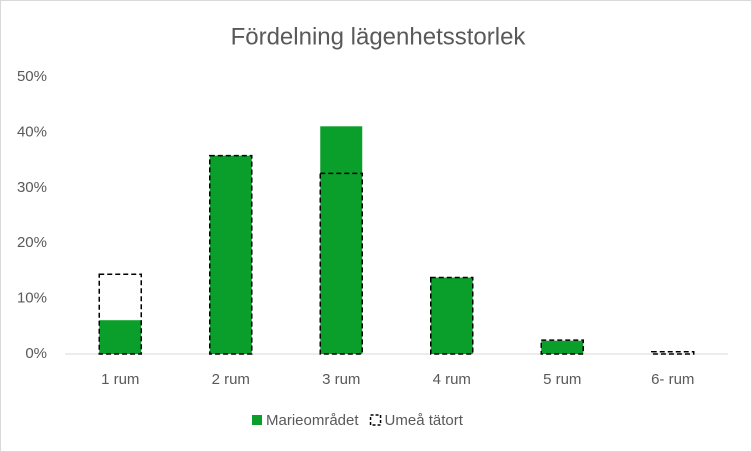 The image size is (752, 452). Describe the element at coordinates (562, 379) in the screenshot. I see `x-tick-label: 5 rum` at that location.